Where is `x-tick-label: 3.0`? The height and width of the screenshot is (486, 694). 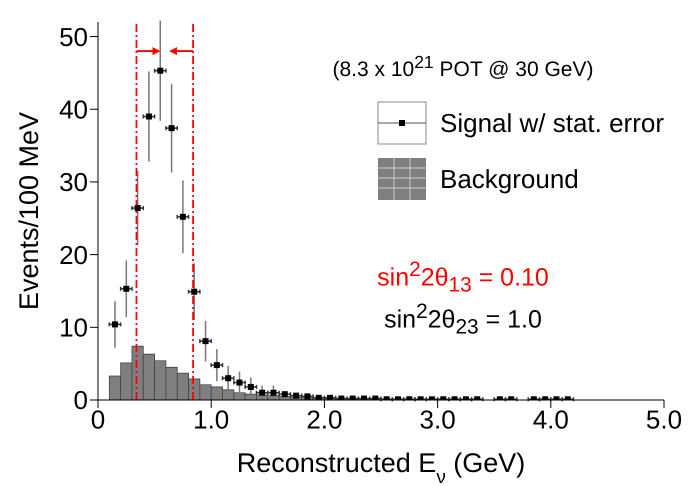 x-tick-label: 3.0 is located at coordinates (438, 419).